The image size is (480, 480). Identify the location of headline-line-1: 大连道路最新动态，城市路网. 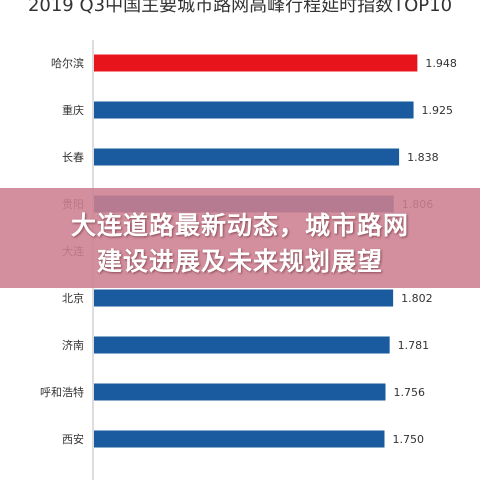
(239, 225).